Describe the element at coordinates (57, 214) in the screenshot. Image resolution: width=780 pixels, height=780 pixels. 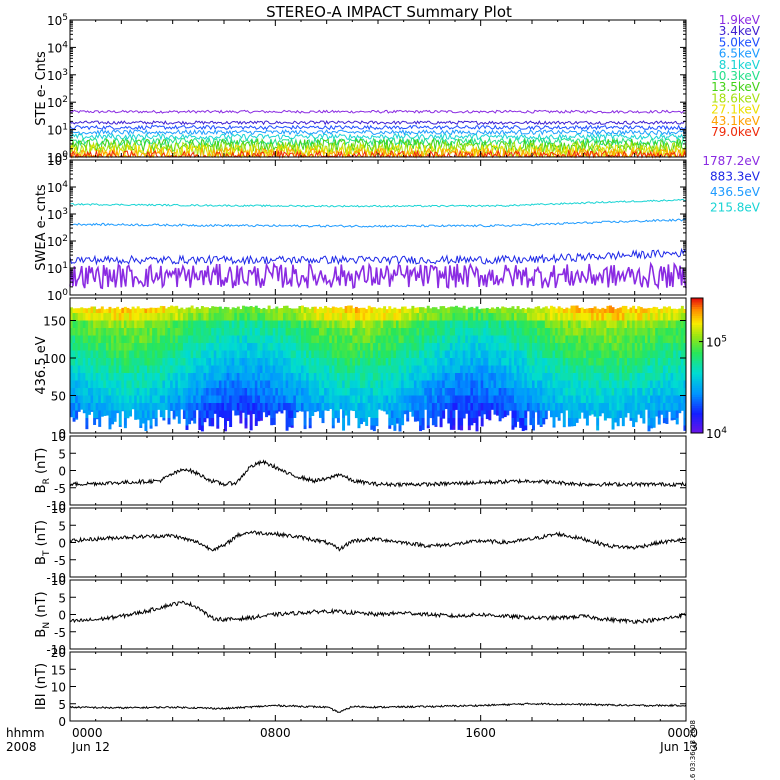
I see `swea-ytick-label: 103` at that location.